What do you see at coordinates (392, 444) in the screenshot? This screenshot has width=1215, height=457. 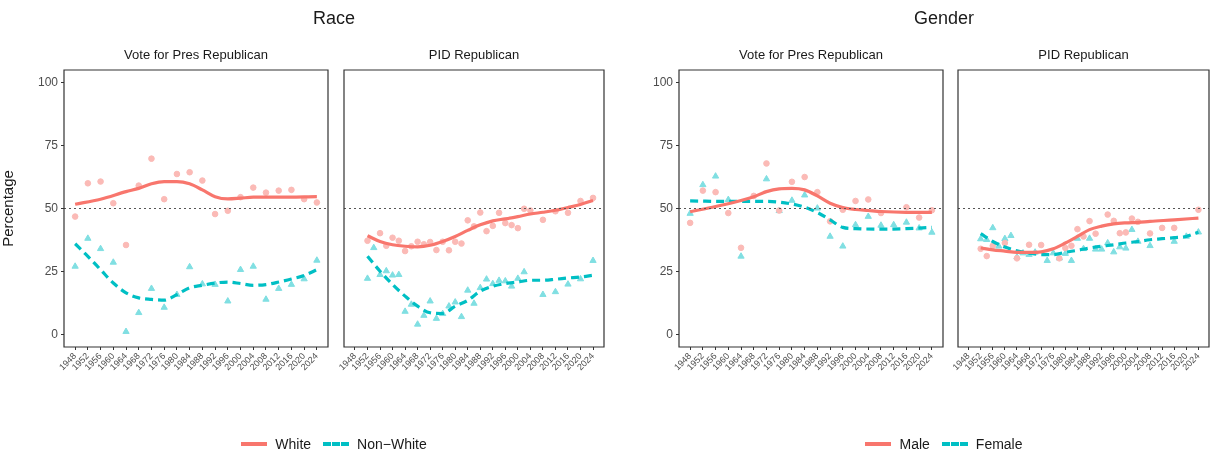 I see `legend-label: Non−White` at bounding box center [392, 444].